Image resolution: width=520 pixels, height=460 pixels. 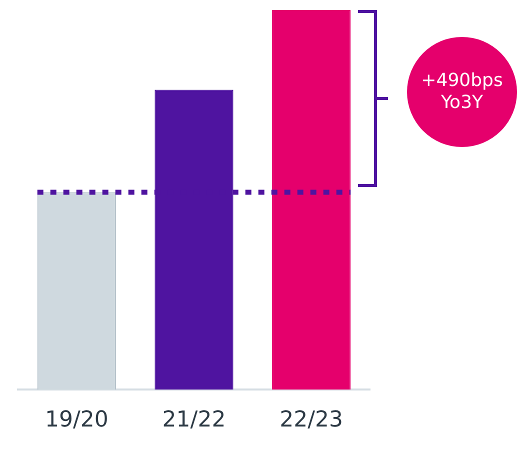 What do you see at coordinates (194, 420) in the screenshot?
I see `x-tick-label: 21/22` at bounding box center [194, 420].